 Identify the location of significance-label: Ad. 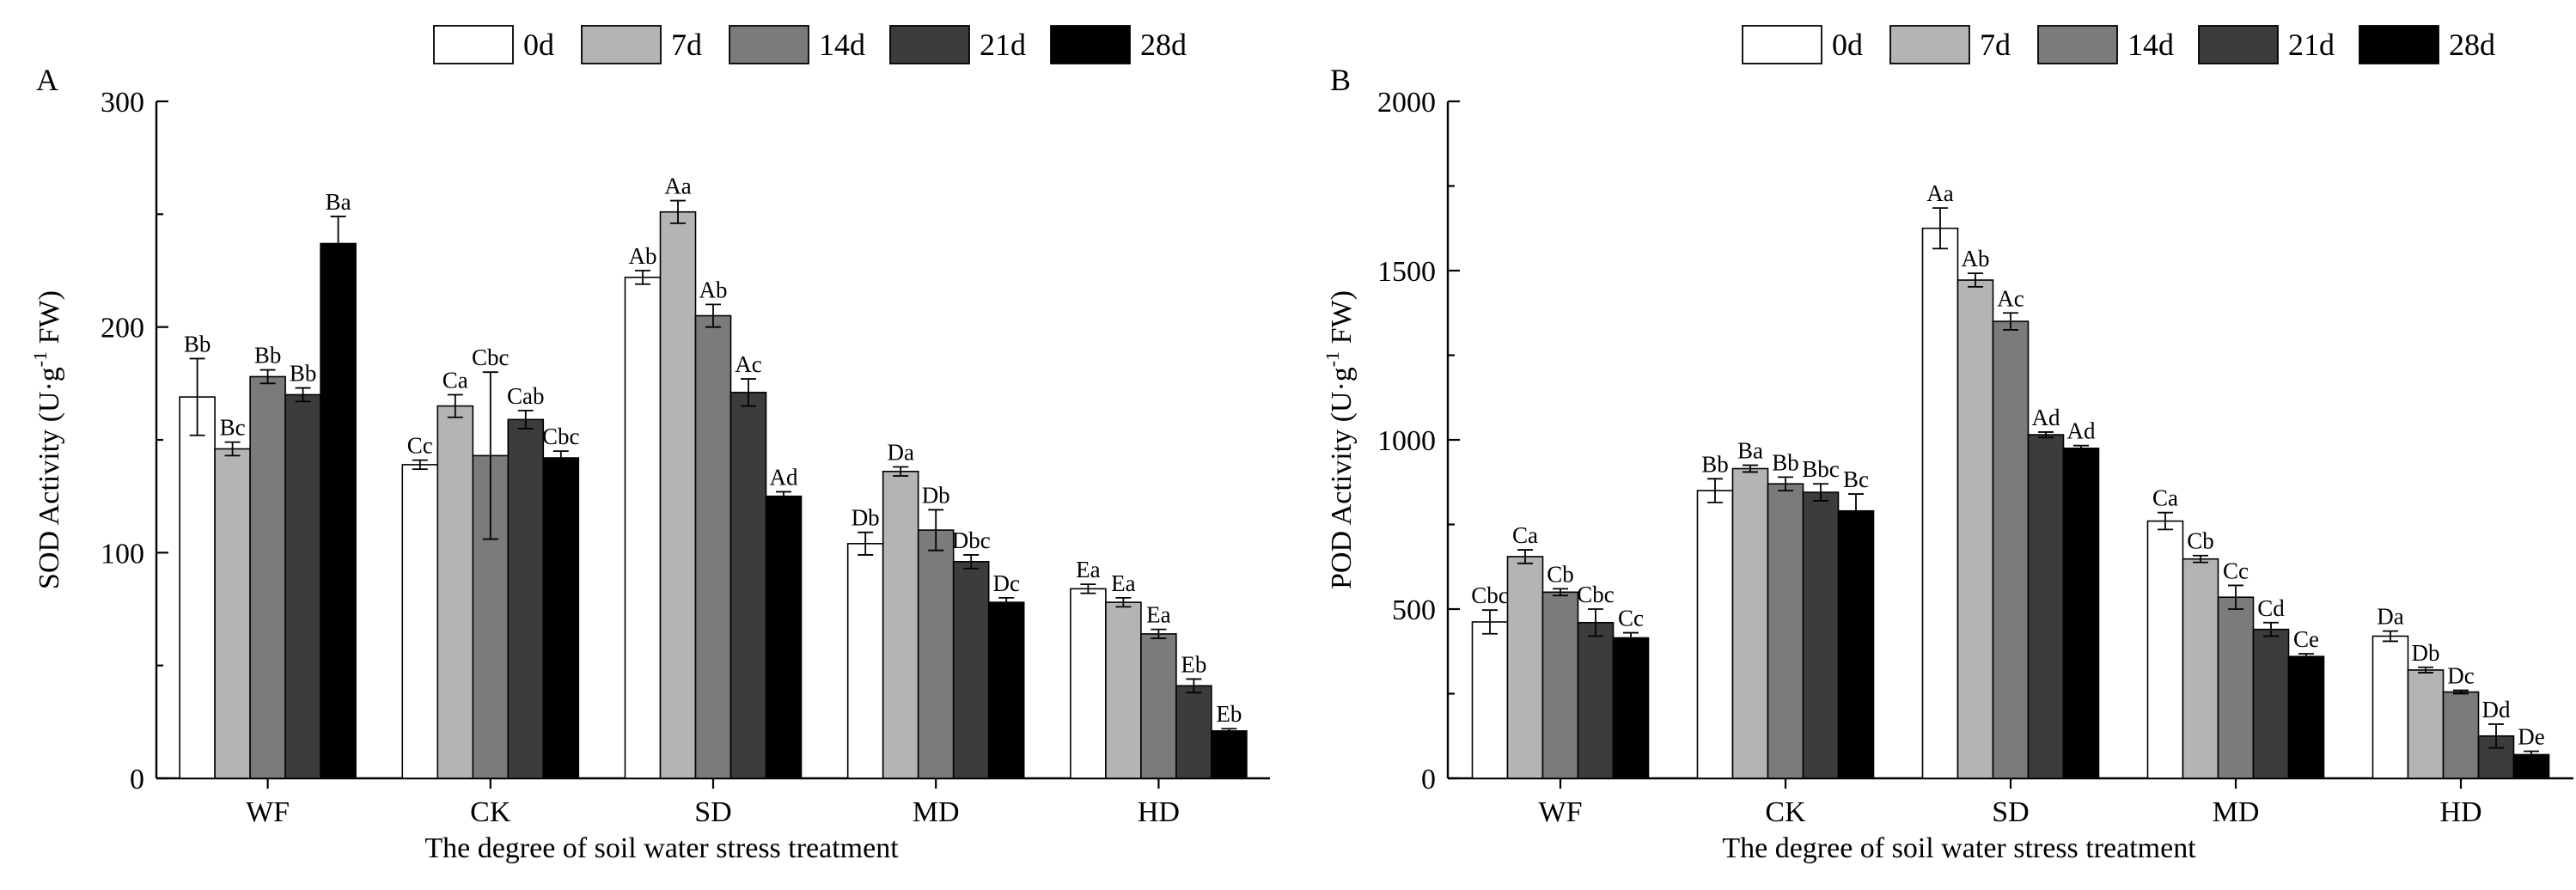
(2046, 417).